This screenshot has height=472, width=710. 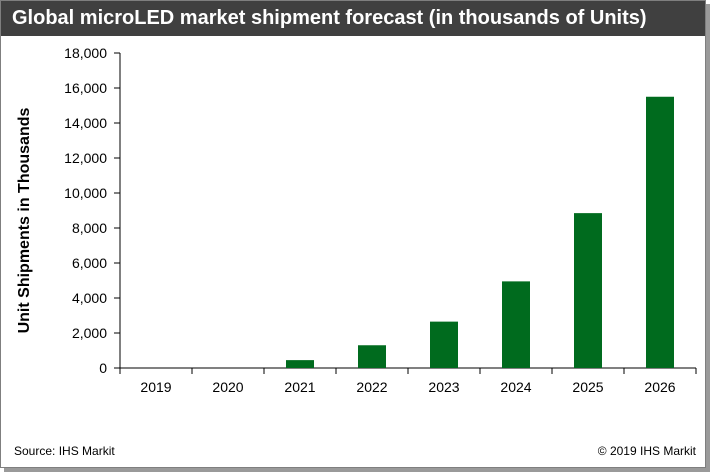 What do you see at coordinates (646, 451) in the screenshot?
I see `copyright-note: © 2019 IHS Markit` at bounding box center [646, 451].